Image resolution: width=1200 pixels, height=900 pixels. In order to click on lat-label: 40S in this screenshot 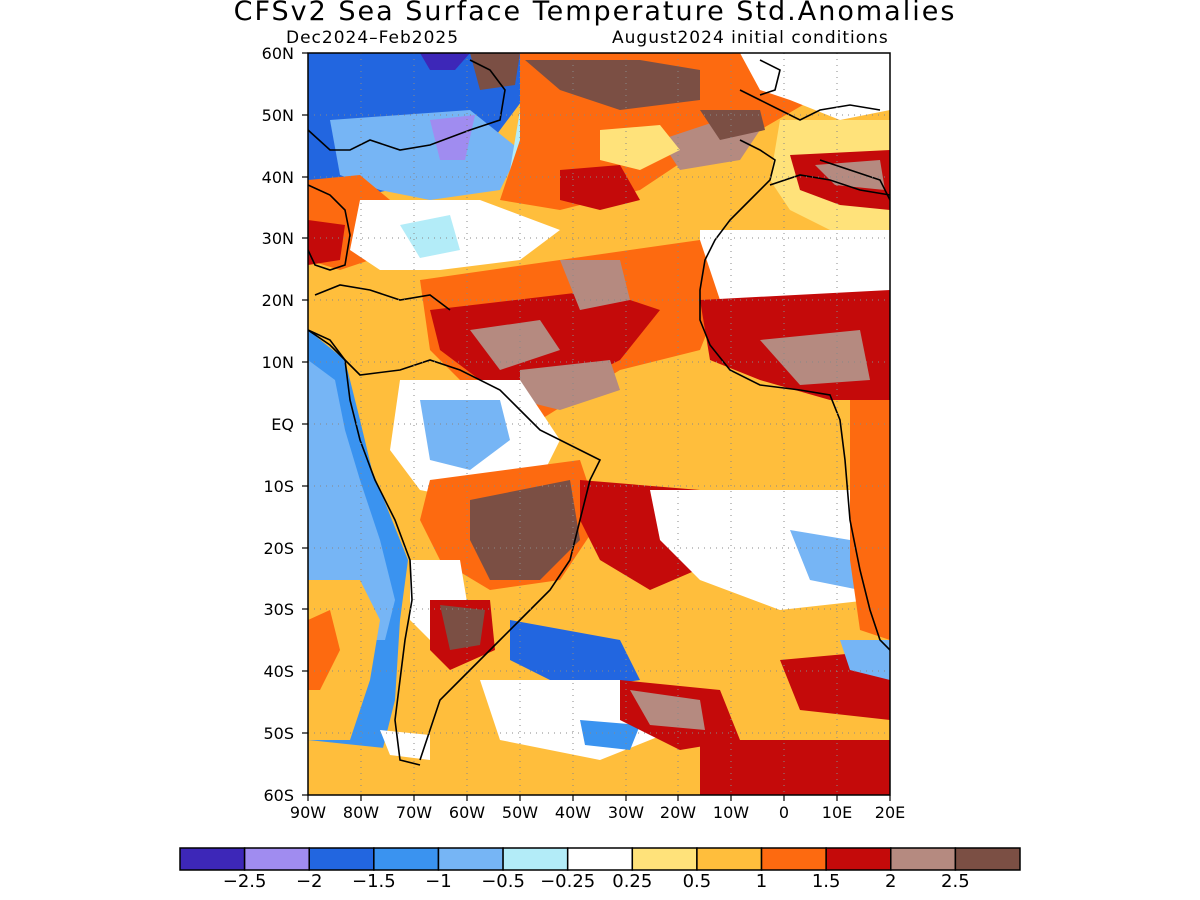, I will do `click(278, 671)`.